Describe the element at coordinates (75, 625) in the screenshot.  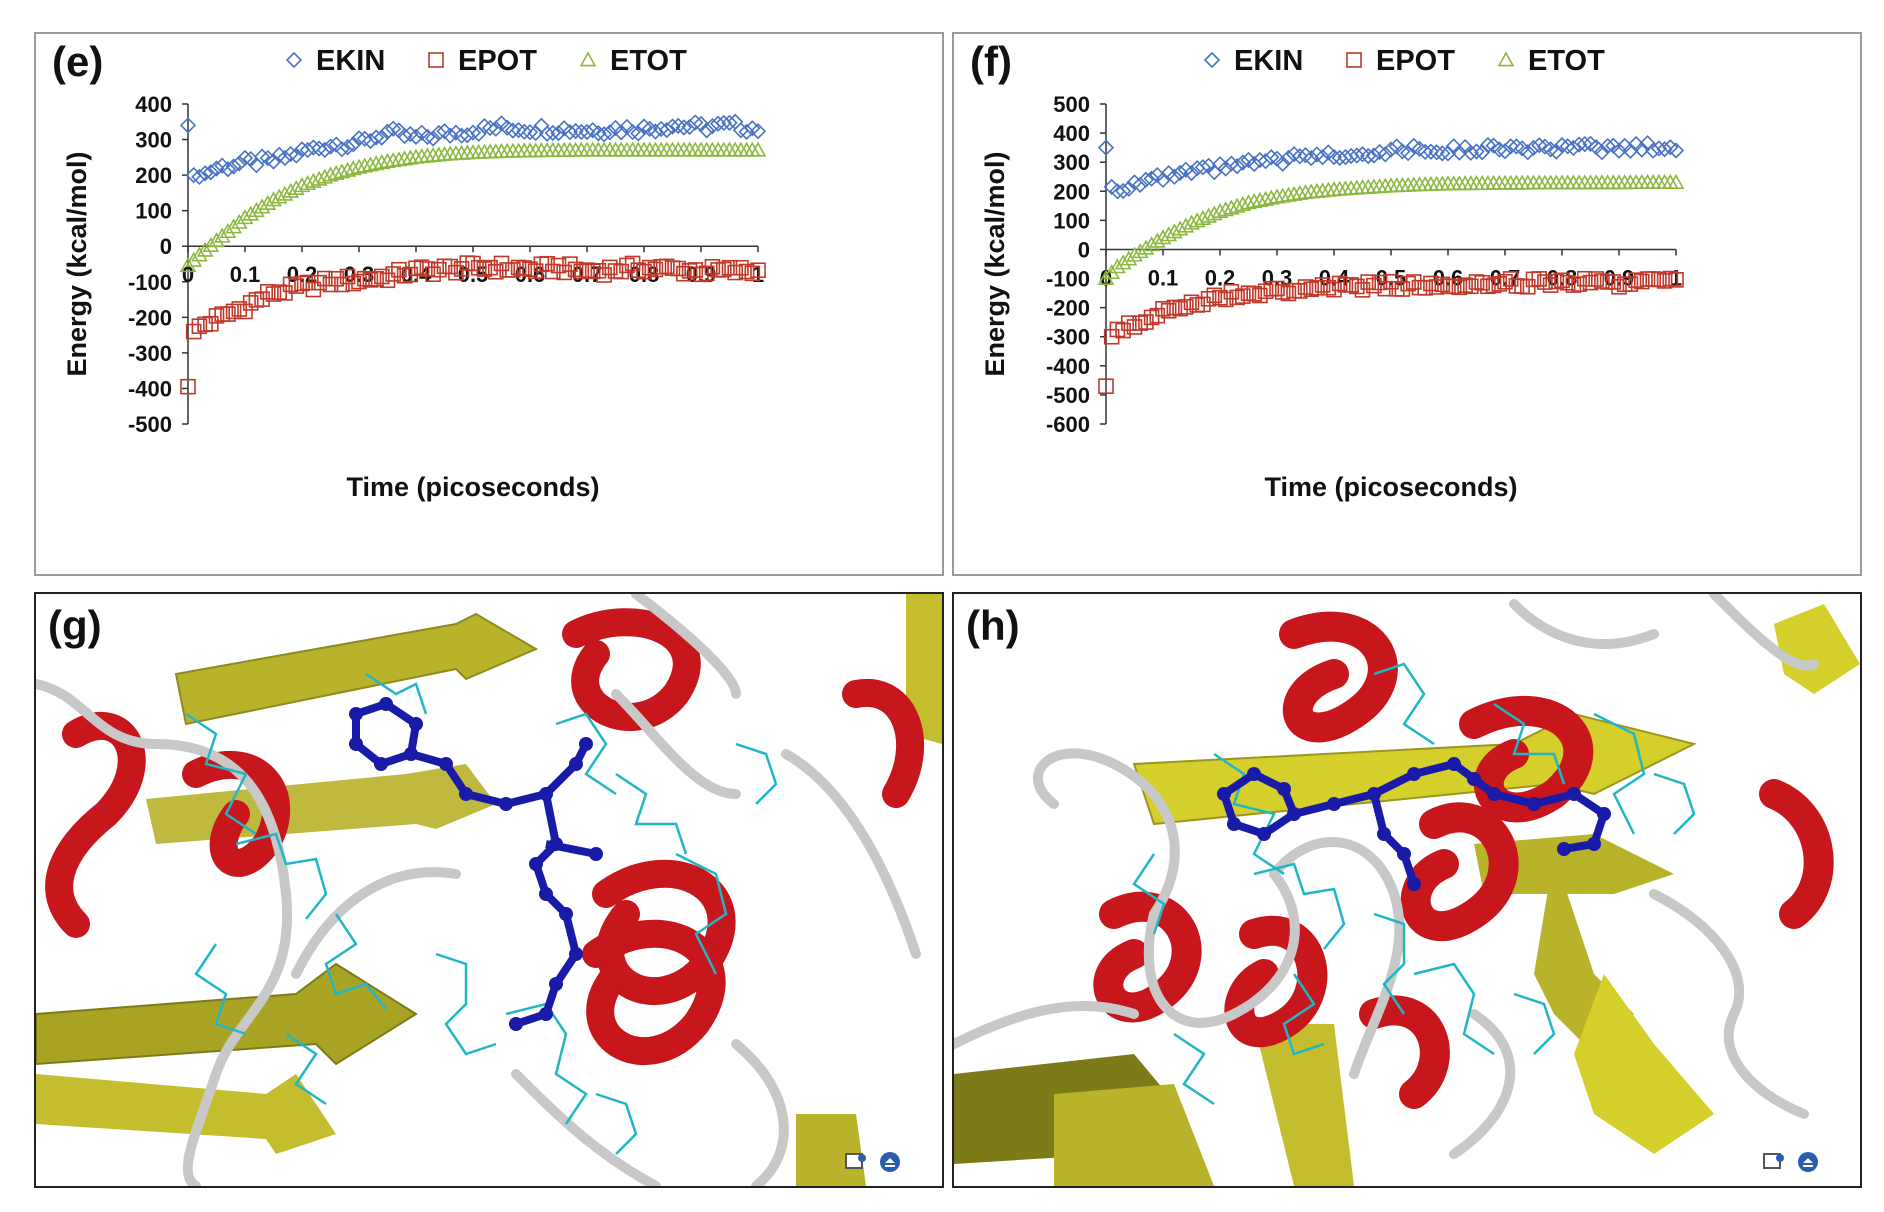
I see `panel-label-g: (g)` at that location.